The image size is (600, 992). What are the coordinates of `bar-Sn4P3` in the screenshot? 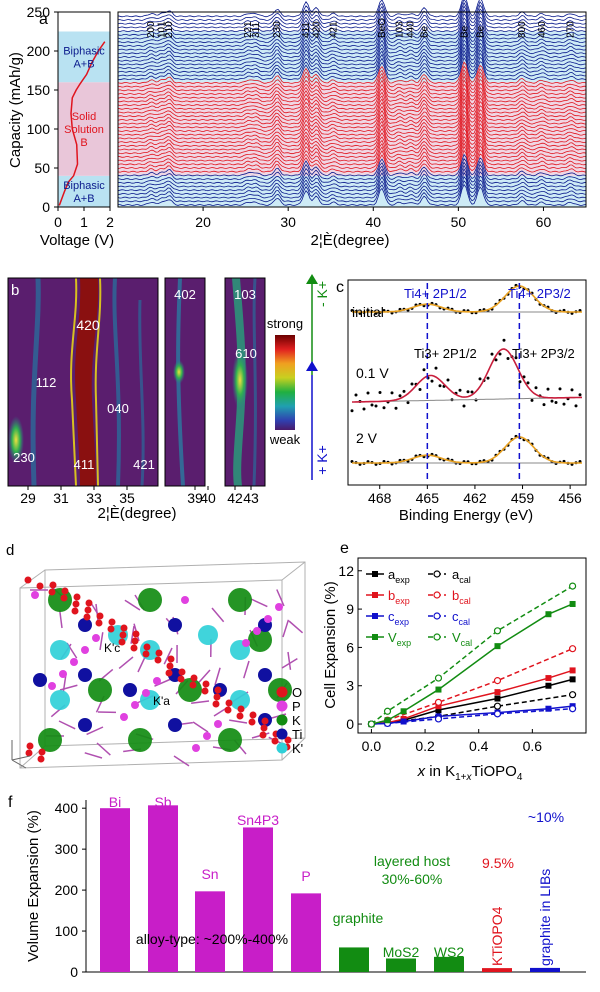 It's located at (258, 899).